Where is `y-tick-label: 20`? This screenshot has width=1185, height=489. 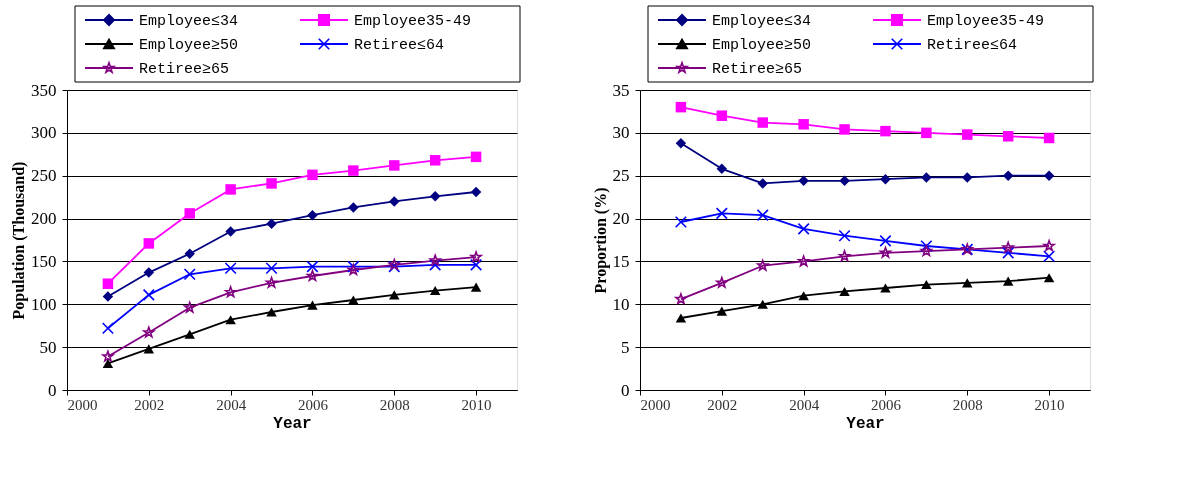
y-tick-label: 20 is located at coordinates (621, 219).